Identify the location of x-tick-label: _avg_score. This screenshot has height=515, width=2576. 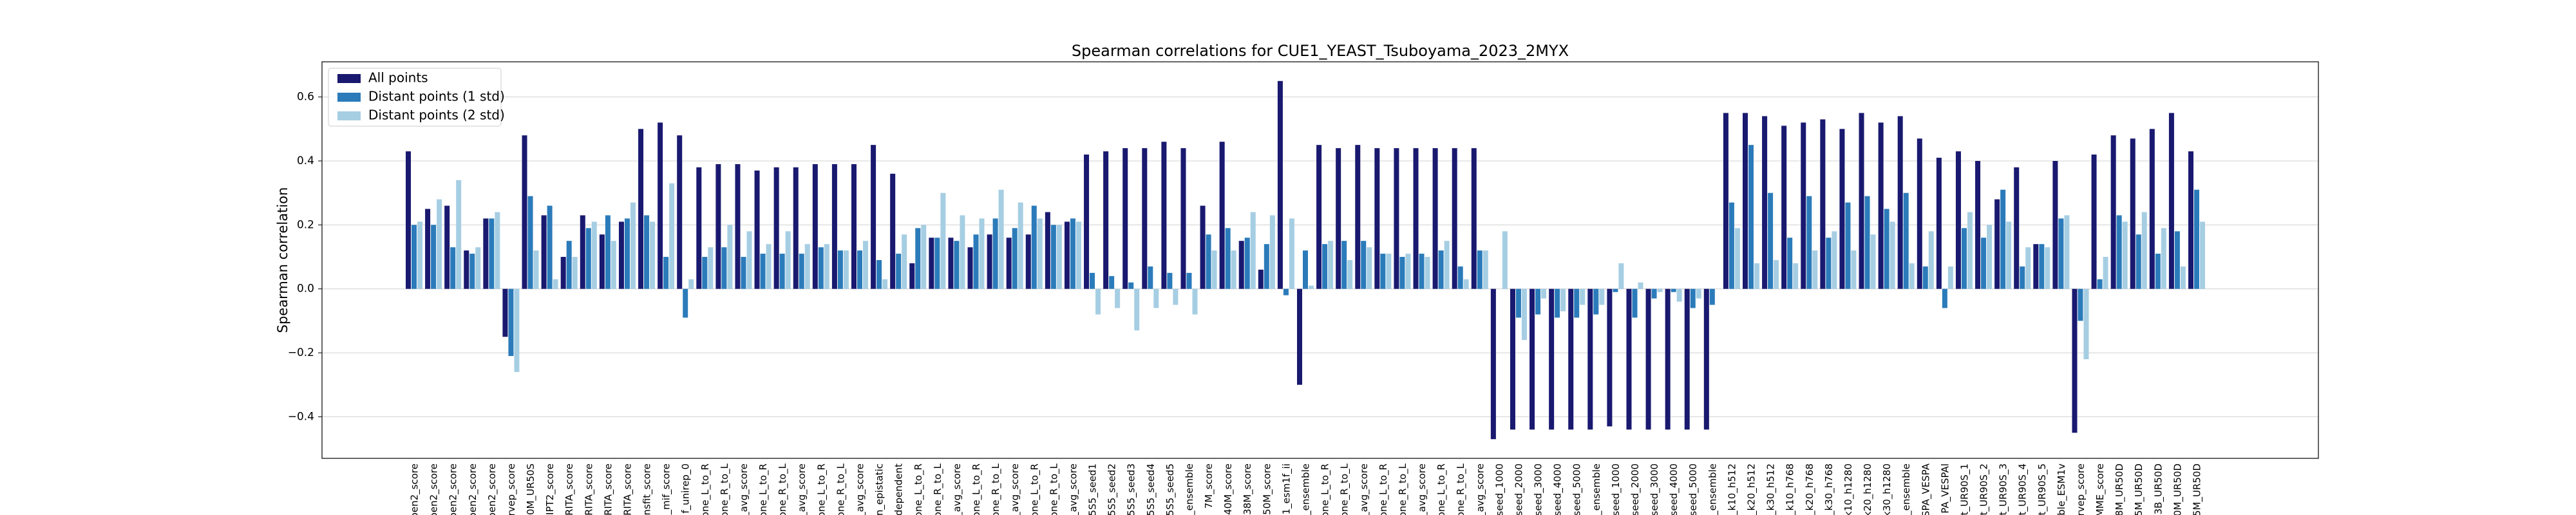
(957, 489).